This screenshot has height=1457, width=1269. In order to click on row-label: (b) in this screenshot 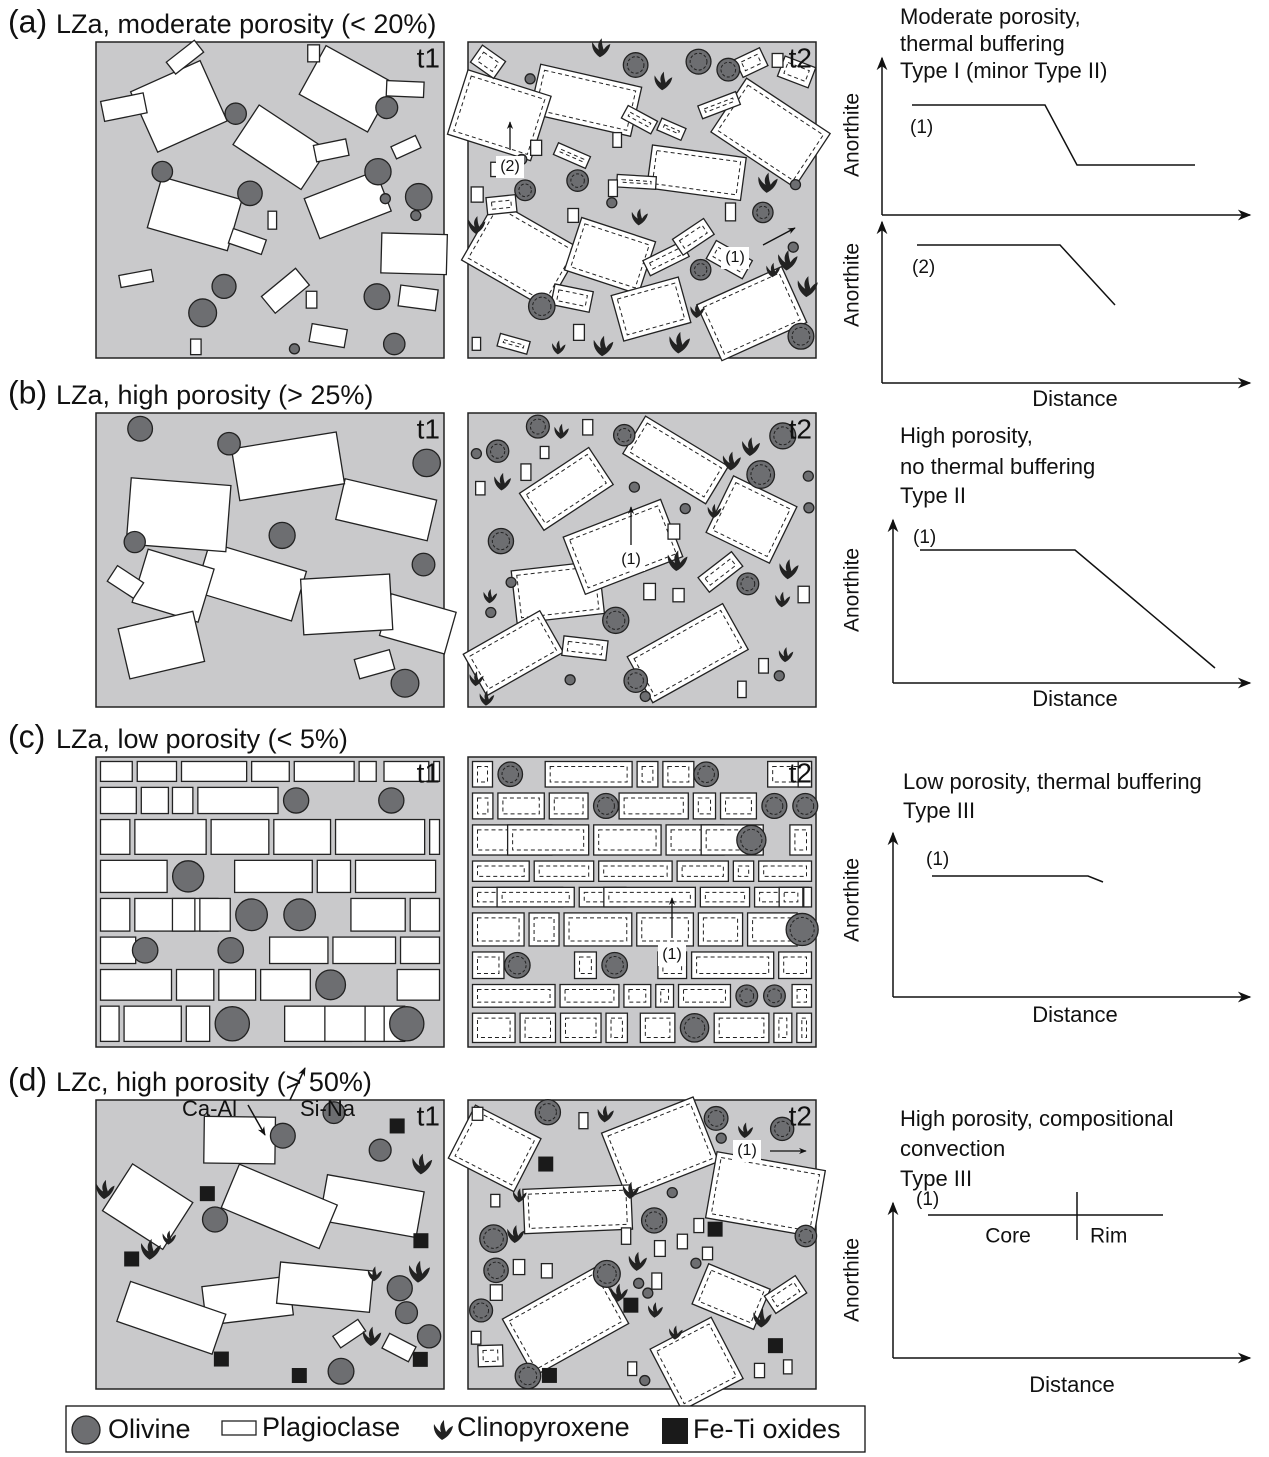, I will do `click(27, 392)`.